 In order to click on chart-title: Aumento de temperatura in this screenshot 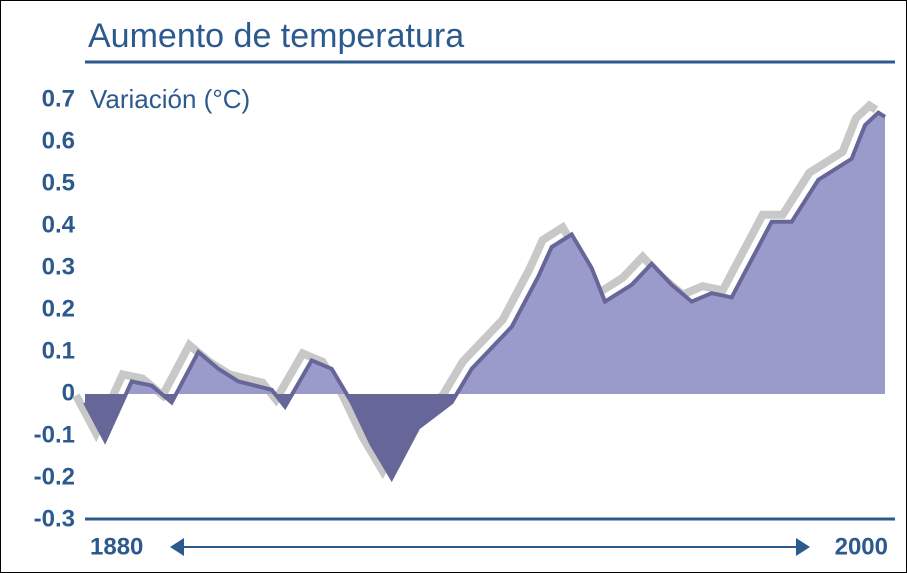, I will do `click(276, 36)`.